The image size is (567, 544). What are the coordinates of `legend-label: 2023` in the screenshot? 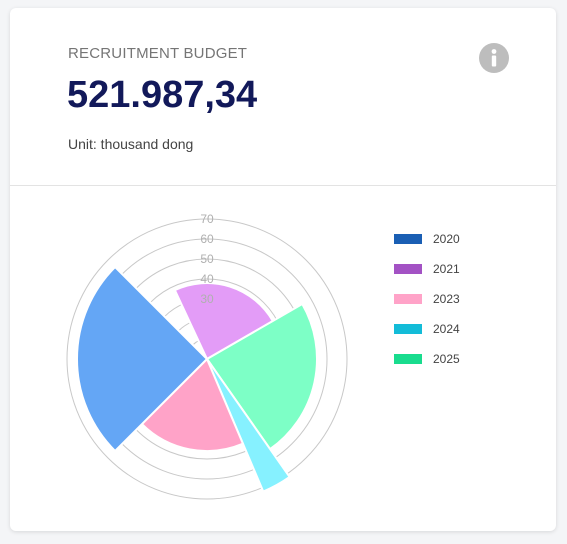 It's located at (446, 299).